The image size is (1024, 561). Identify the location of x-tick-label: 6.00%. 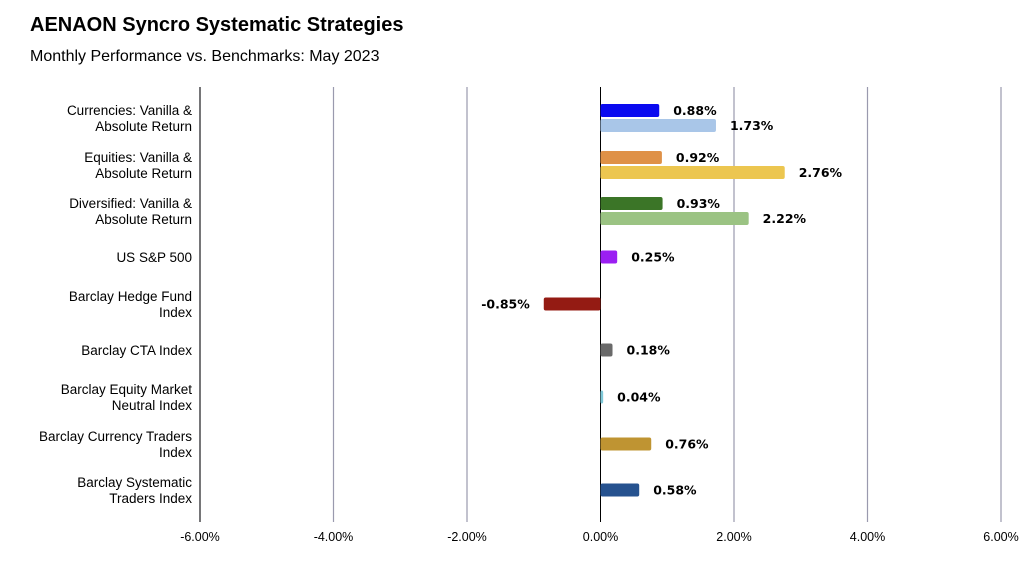
(1000, 537).